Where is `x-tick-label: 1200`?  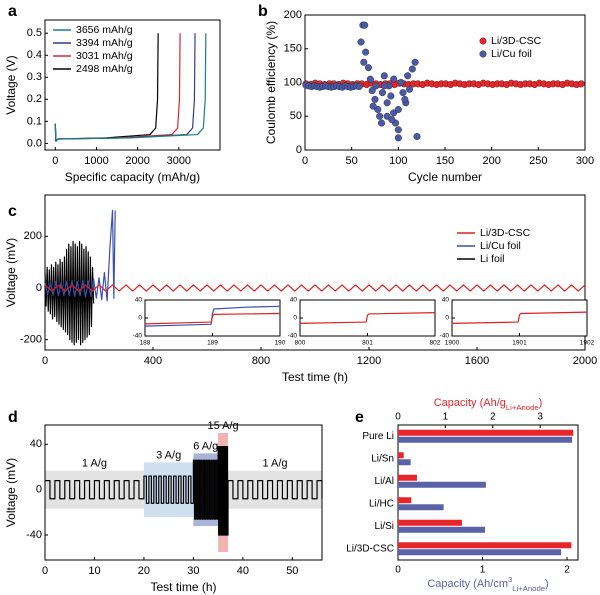 x-tick-label: 1200 is located at coordinates (369, 361).